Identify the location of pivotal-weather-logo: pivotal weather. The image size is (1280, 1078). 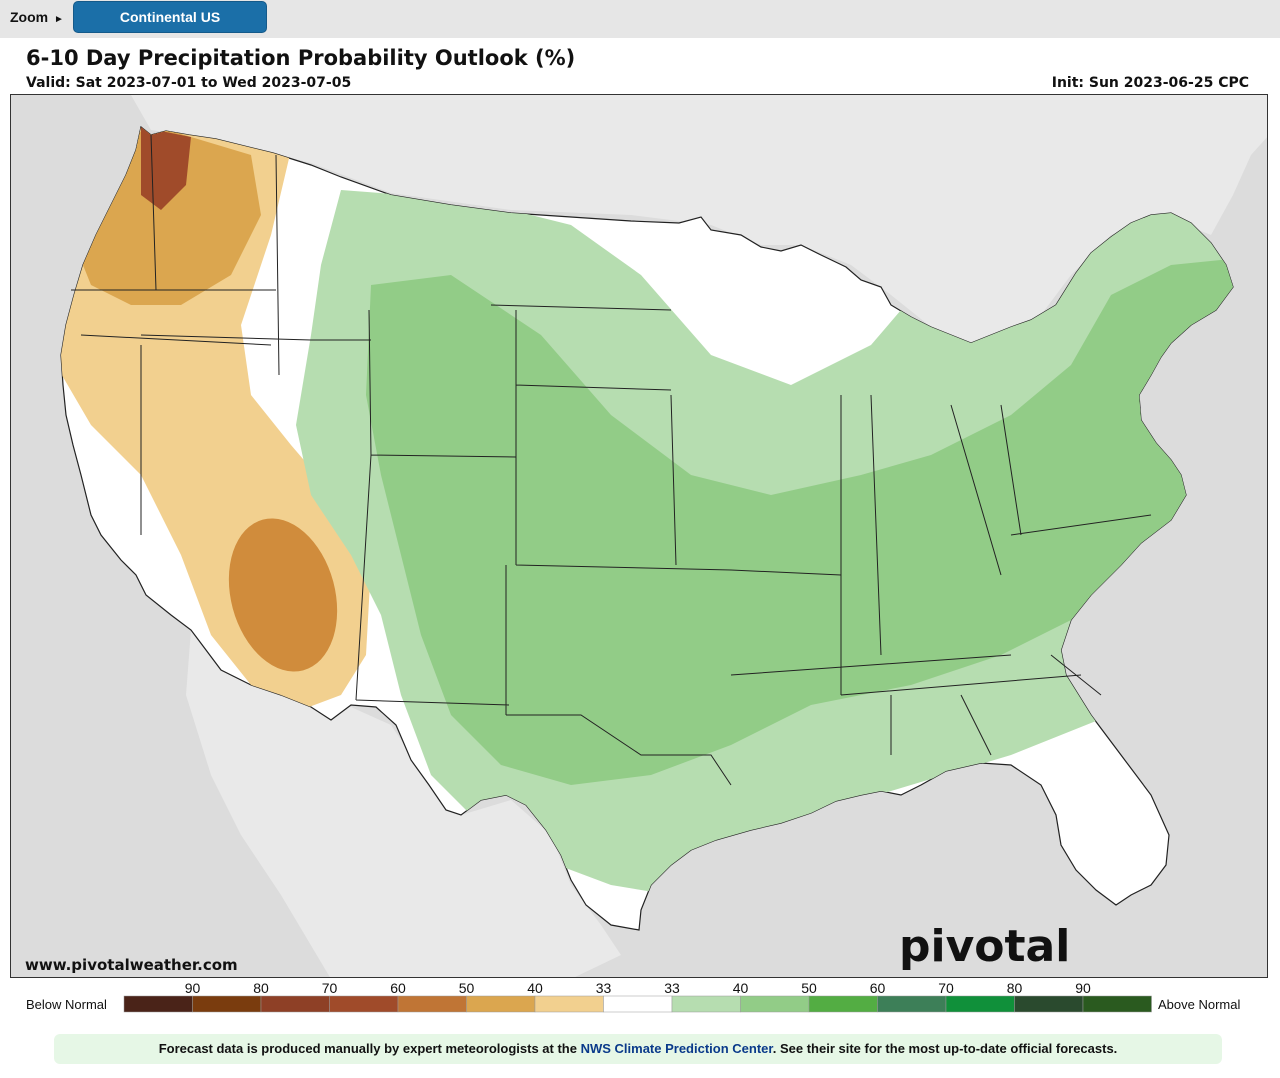
(1001, 949).